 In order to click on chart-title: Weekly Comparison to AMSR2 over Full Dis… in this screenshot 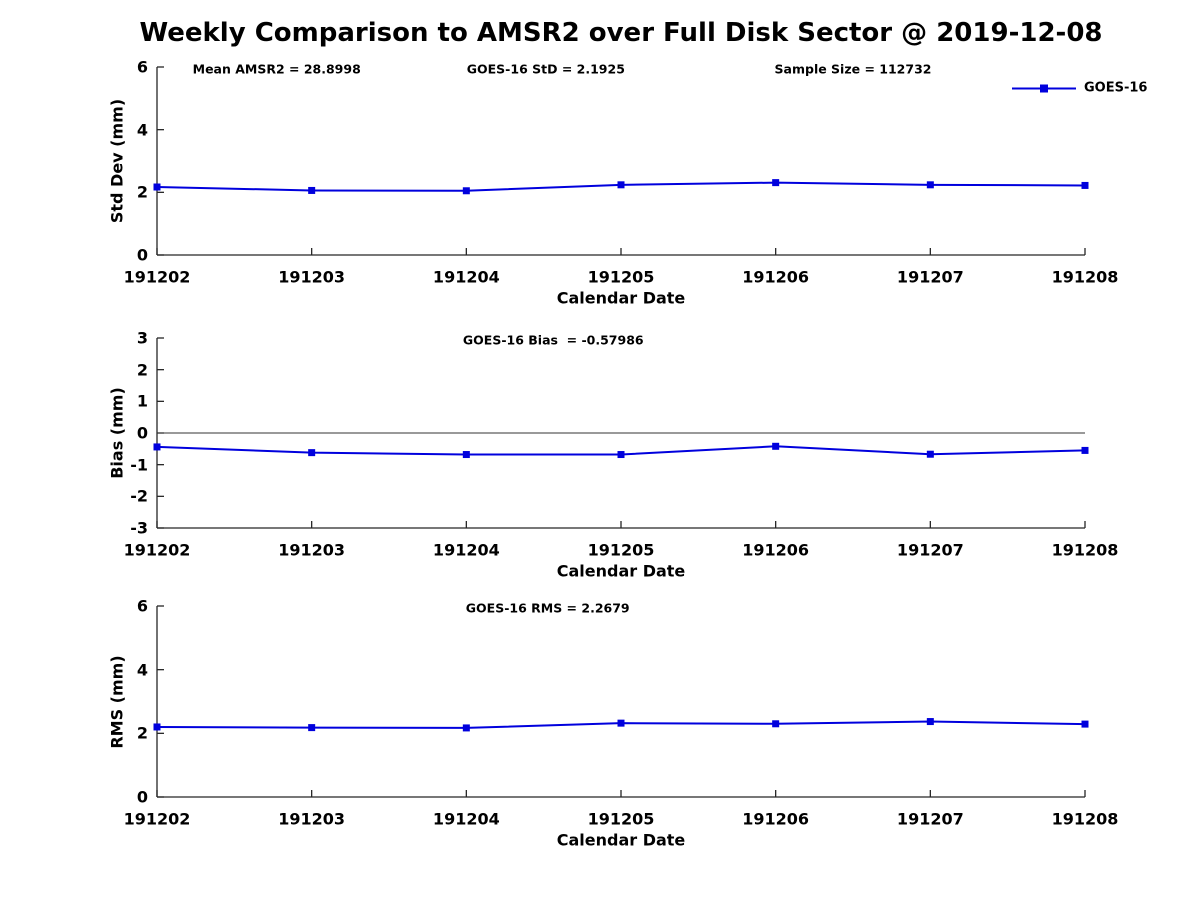, I will do `click(621, 33)`.